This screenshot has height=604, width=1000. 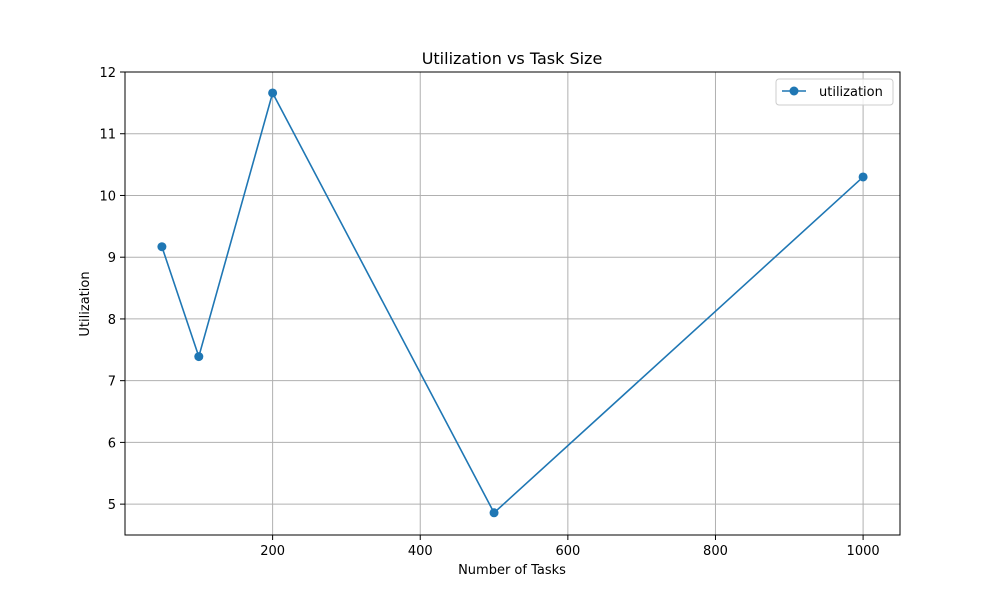 What do you see at coordinates (851, 92) in the screenshot?
I see `legend-label-utilization: utilization` at bounding box center [851, 92].